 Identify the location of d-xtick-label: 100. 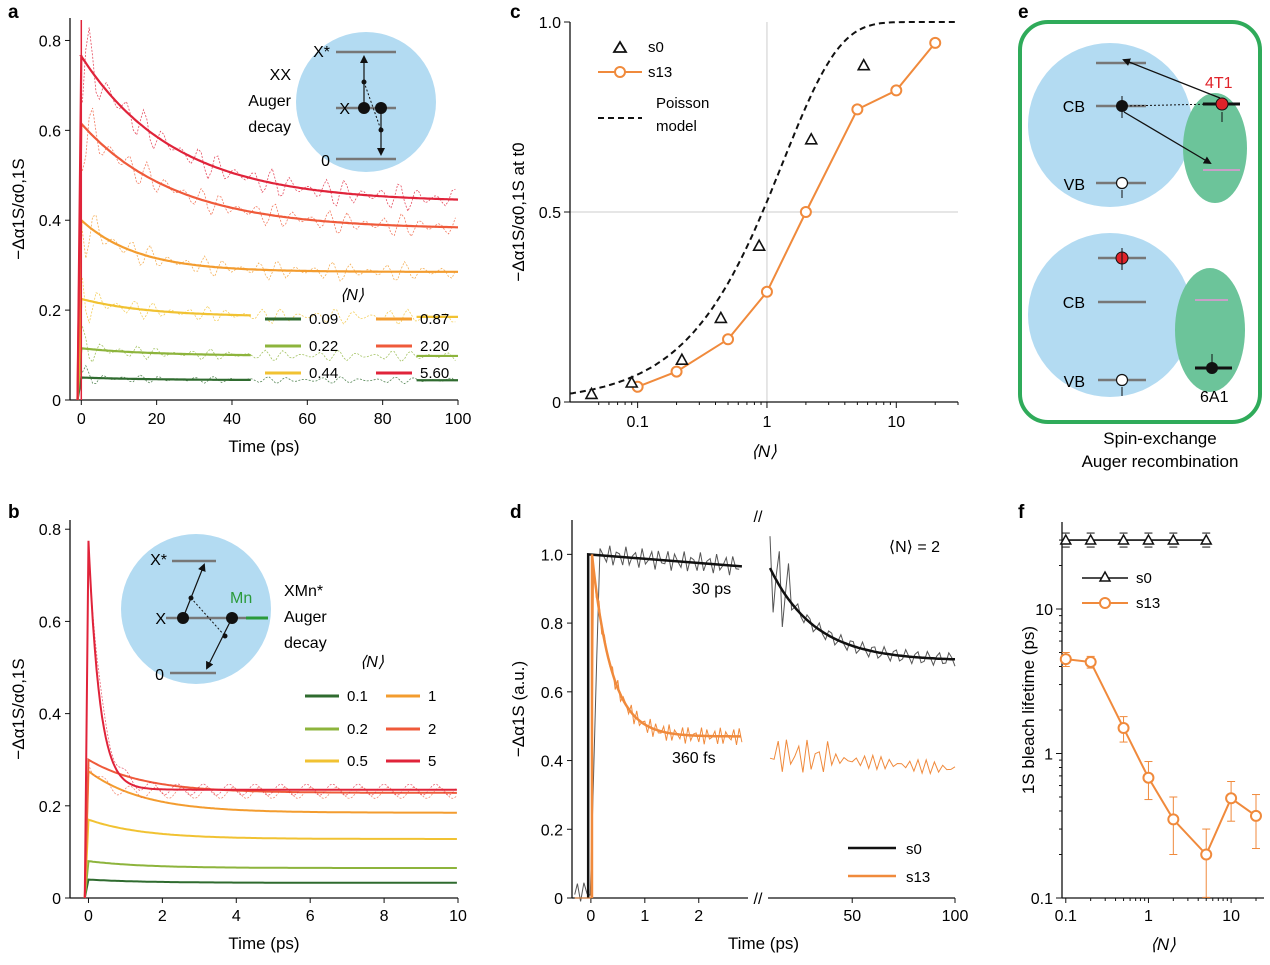
(955, 916).